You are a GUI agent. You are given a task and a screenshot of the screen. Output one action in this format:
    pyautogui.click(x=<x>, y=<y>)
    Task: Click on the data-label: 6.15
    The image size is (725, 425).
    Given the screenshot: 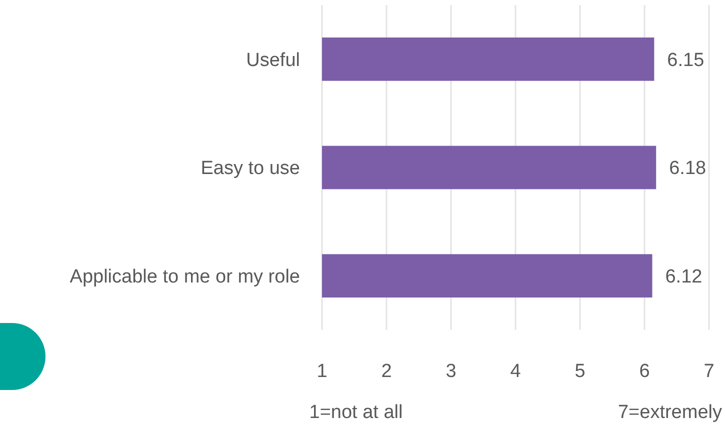 What is the action you would take?
    pyautogui.click(x=685, y=60)
    